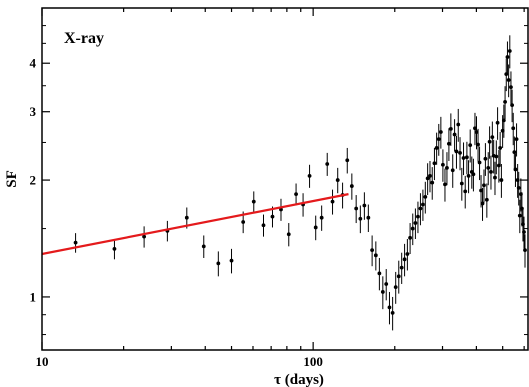 This screenshot has height=387, width=529. What do you see at coordinates (33, 180) in the screenshot?
I see `y-tick-label: 2` at bounding box center [33, 180].